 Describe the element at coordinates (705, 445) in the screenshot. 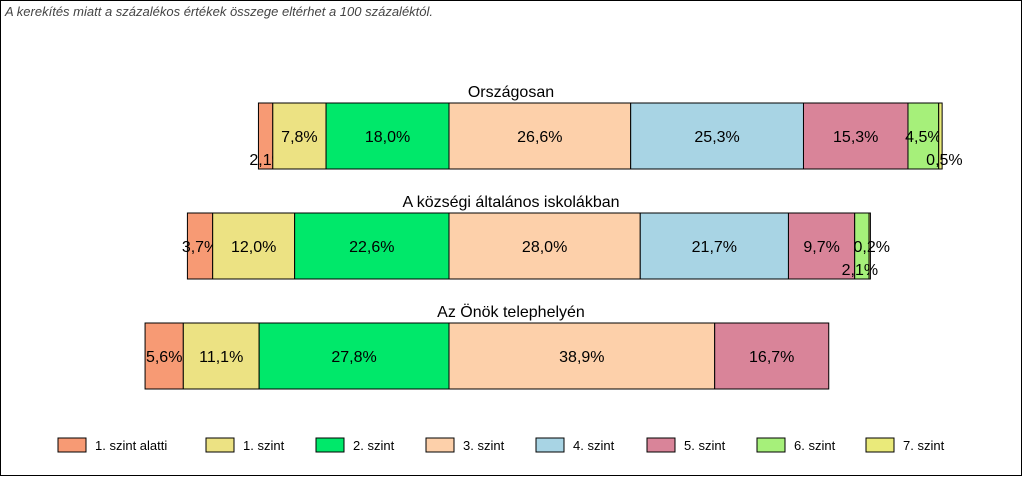

I see `legend-label: 5. szint` at that location.